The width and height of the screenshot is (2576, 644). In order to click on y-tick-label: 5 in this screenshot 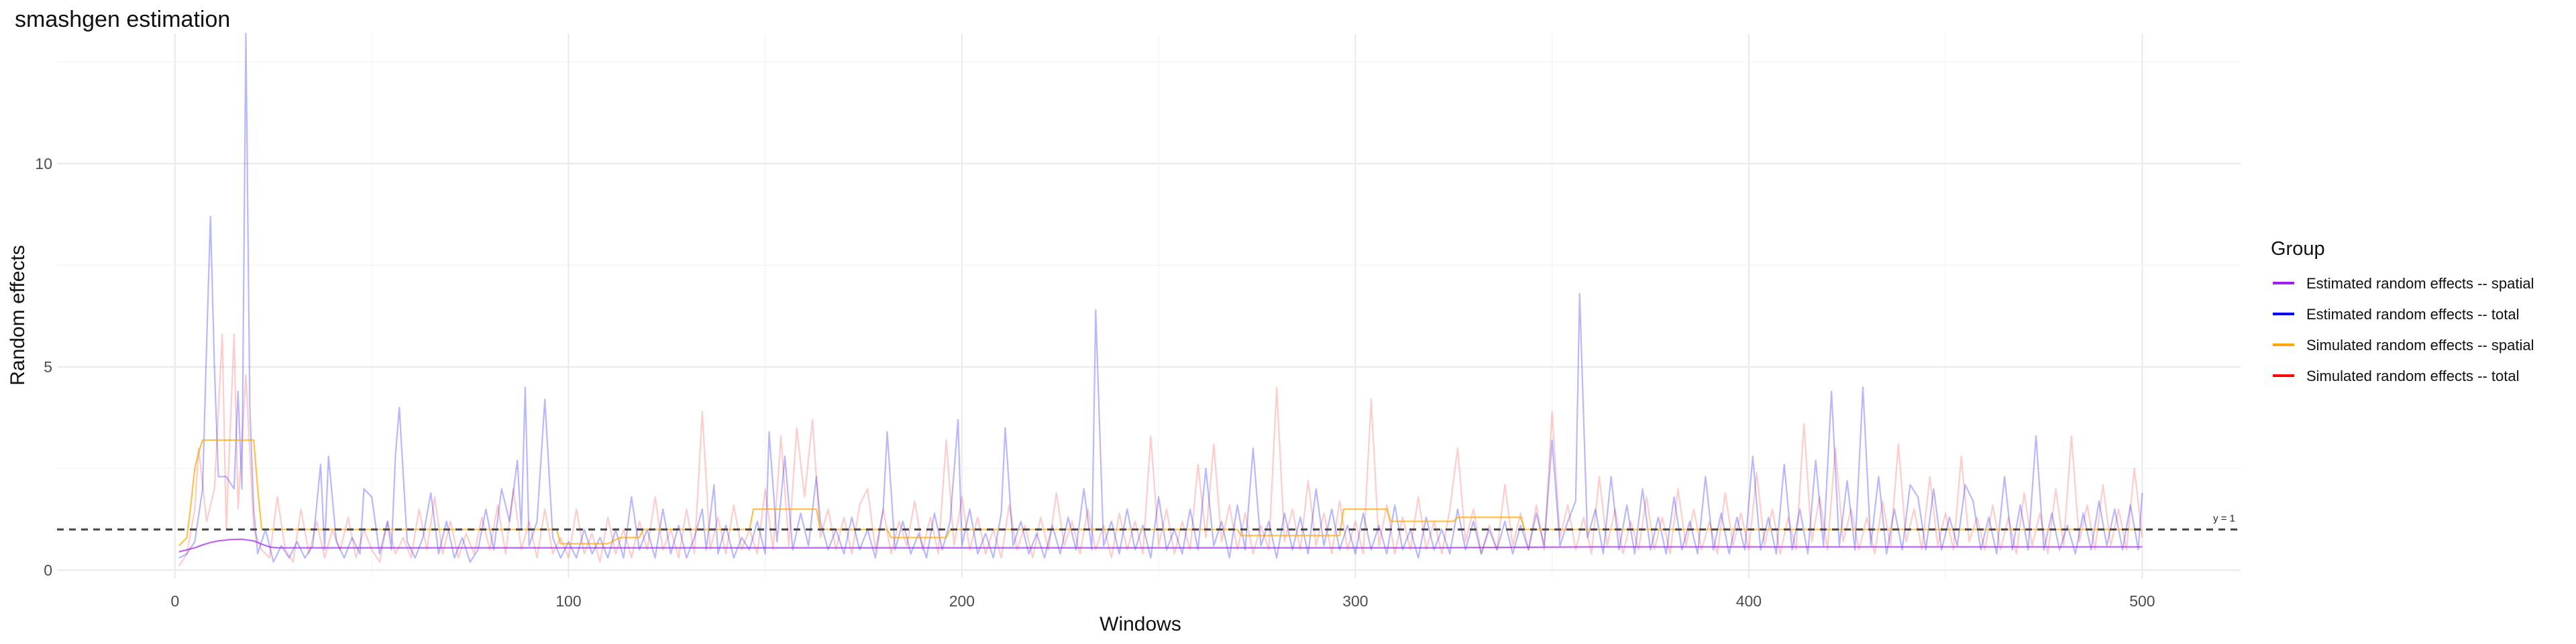, I will do `click(48, 367)`.